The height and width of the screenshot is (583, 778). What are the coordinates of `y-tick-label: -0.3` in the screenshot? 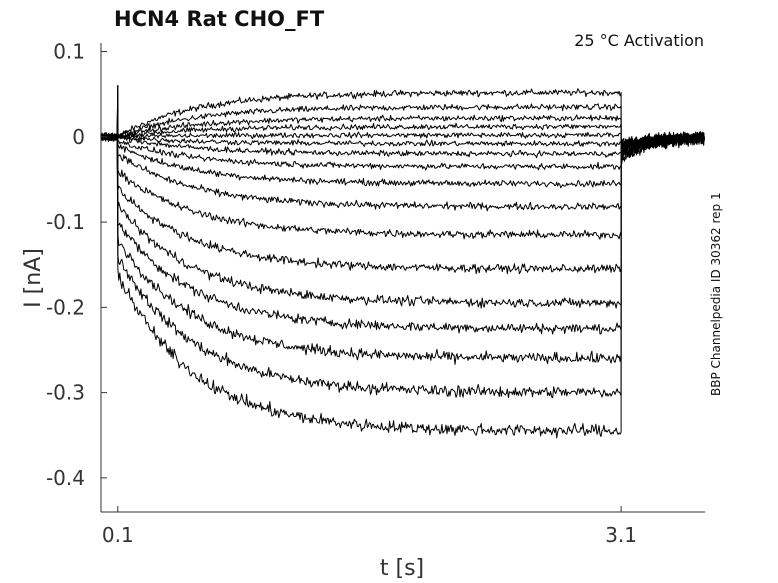 It's located at (65, 393).